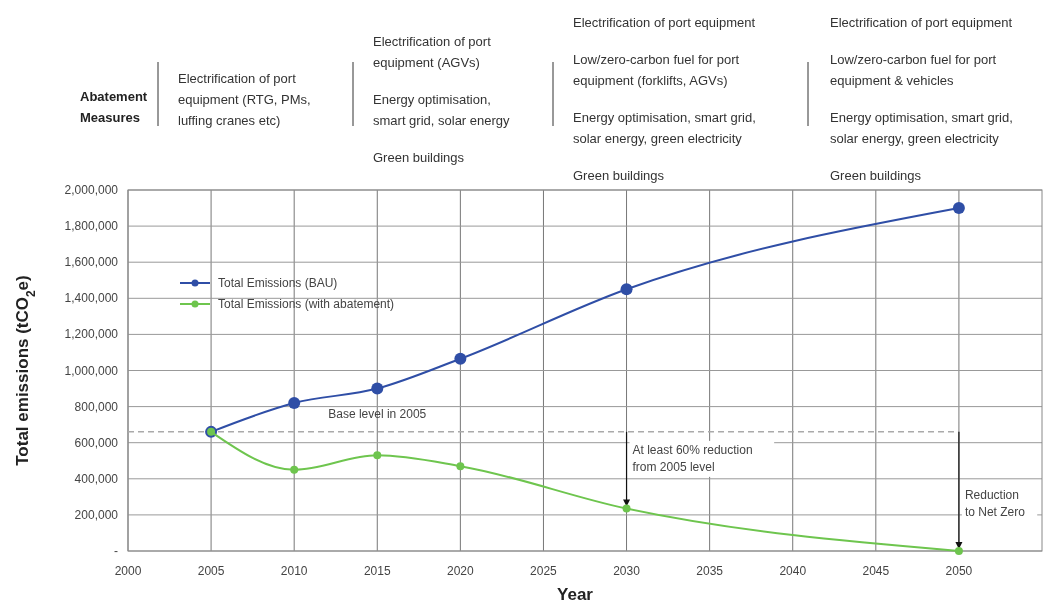 The image size is (1045, 607). Describe the element at coordinates (211, 571) in the screenshot. I see `x-tick-label: 2005` at that location.